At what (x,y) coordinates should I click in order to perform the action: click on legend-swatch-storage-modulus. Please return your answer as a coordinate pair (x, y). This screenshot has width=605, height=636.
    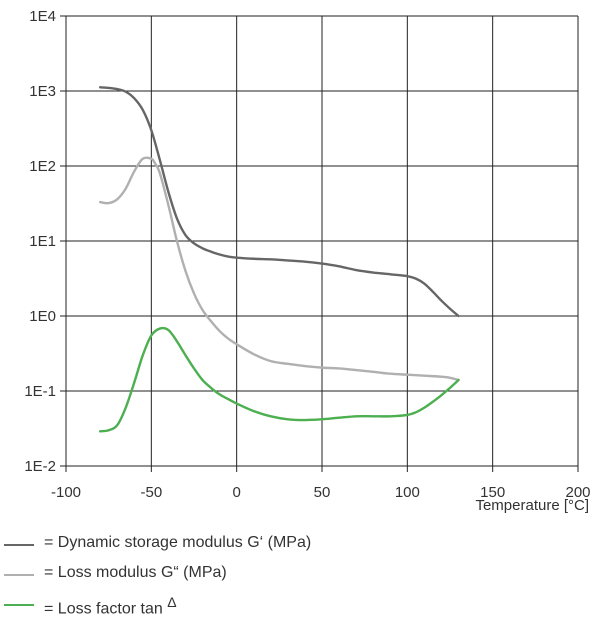
    Looking at the image, I should click on (19, 545).